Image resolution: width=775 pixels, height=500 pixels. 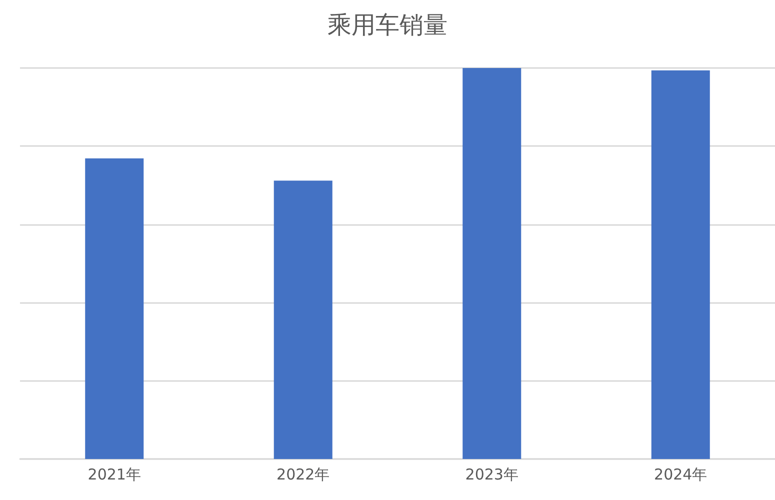 What do you see at coordinates (303, 475) in the screenshot?
I see `x-tick-label: 2022年` at bounding box center [303, 475].